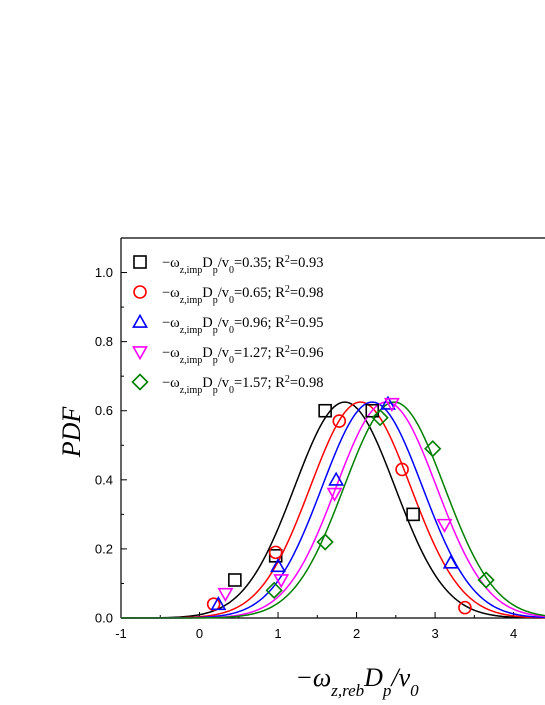 The height and width of the screenshot is (705, 545). Describe the element at coordinates (104, 618) in the screenshot. I see `y-tick-label: 0.0` at that location.